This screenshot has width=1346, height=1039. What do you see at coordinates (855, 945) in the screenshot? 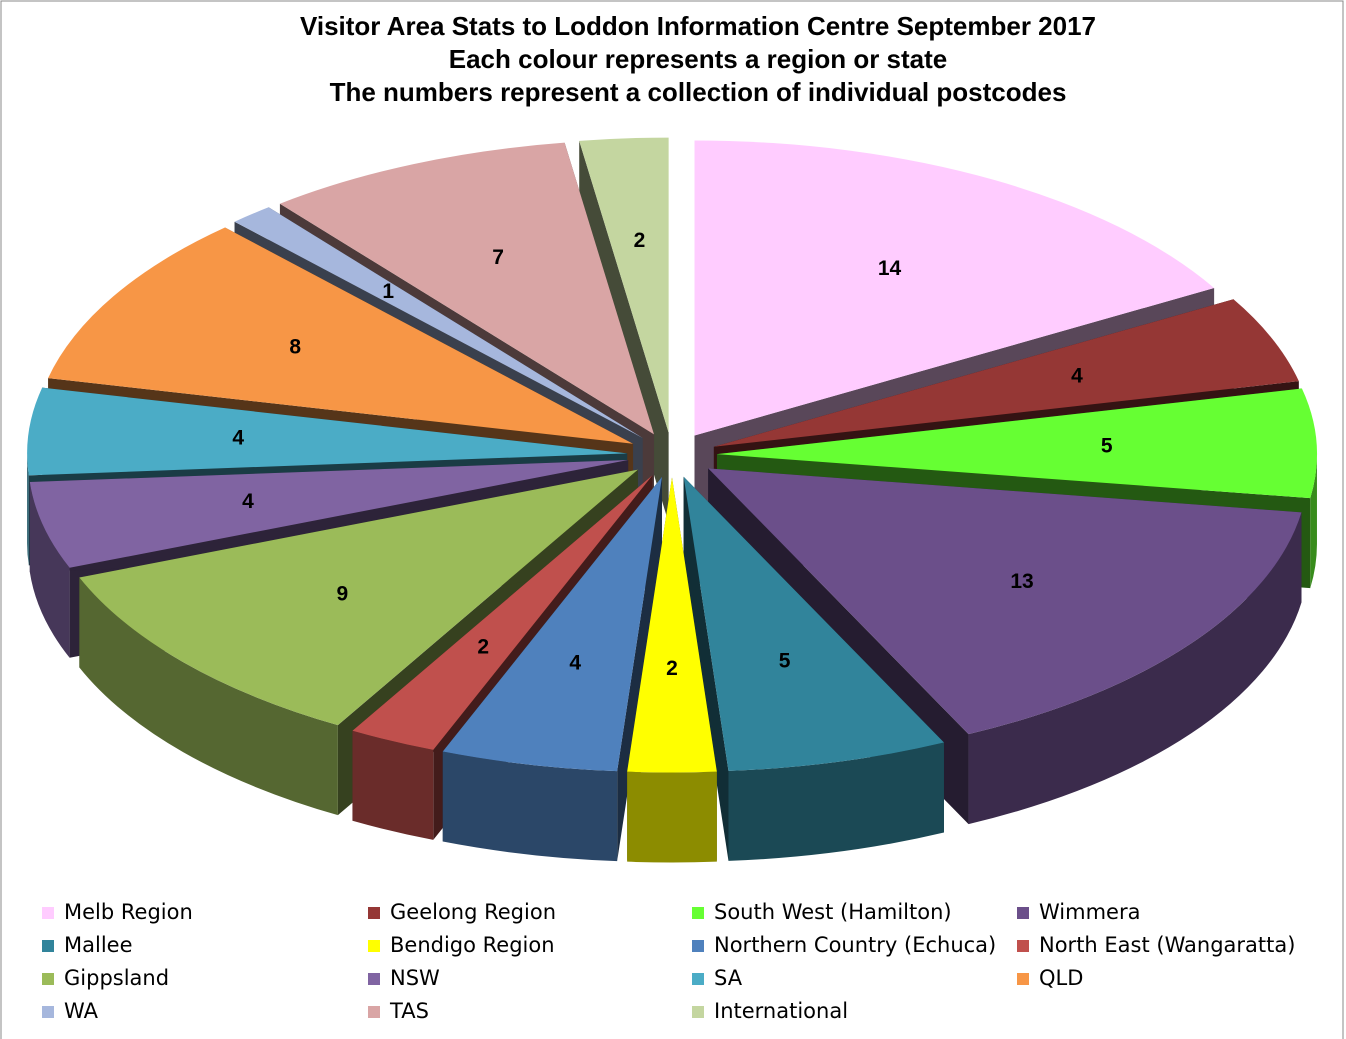
I see `legend-label: Northern Country (Echuca)` at bounding box center [855, 945].